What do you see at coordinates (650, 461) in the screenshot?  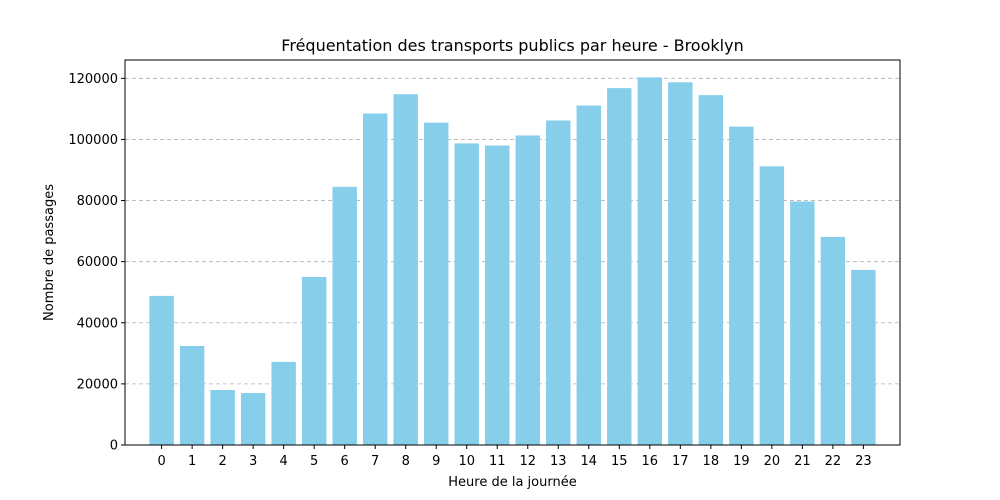 I see `x-tick-label: 16` at bounding box center [650, 461].